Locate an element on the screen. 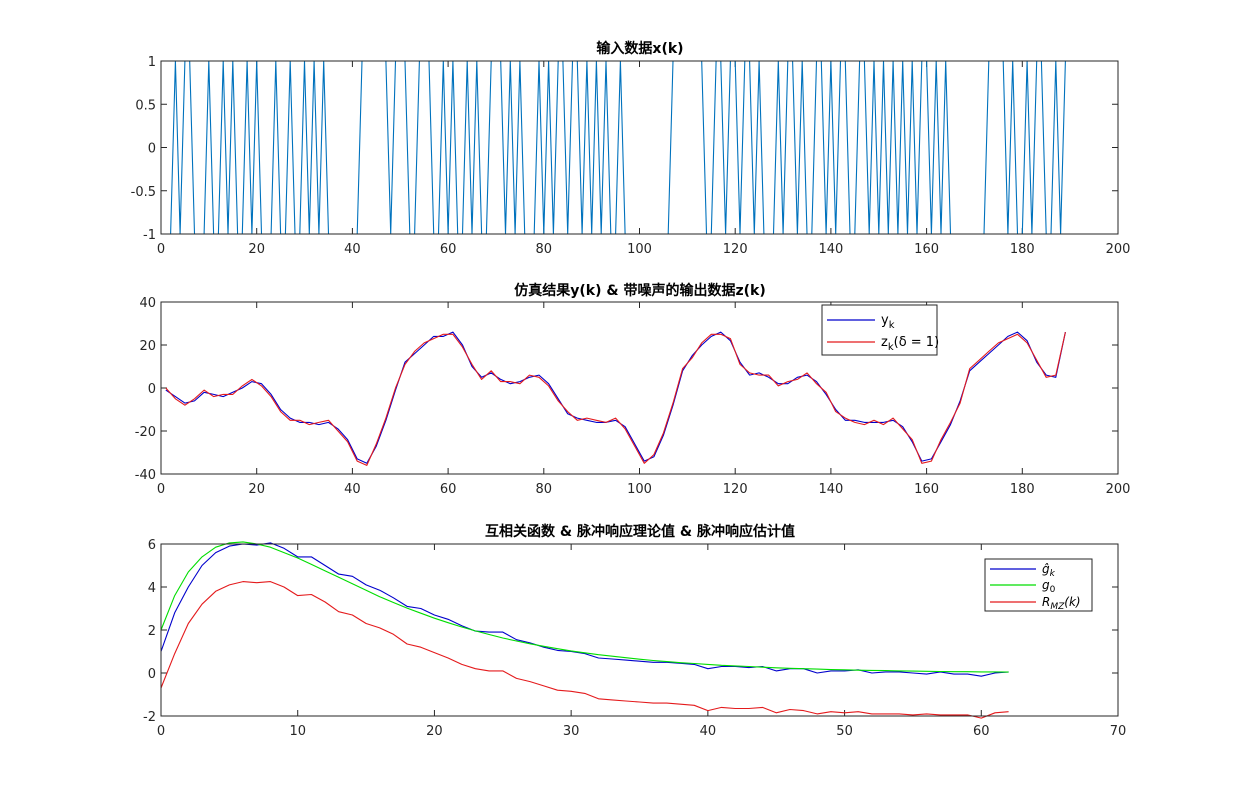  legend-label-zk-sub: k is located at coordinates (891, 347).